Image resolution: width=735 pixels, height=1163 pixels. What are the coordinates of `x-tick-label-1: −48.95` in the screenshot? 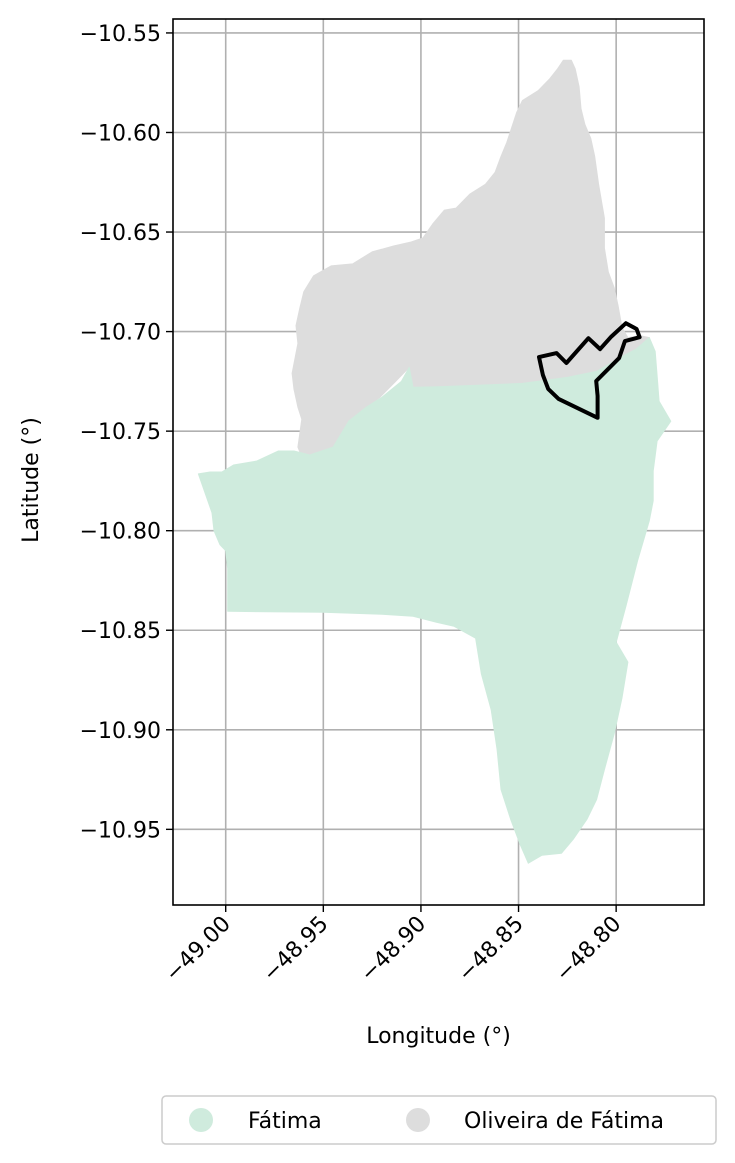 It's located at (295, 949).